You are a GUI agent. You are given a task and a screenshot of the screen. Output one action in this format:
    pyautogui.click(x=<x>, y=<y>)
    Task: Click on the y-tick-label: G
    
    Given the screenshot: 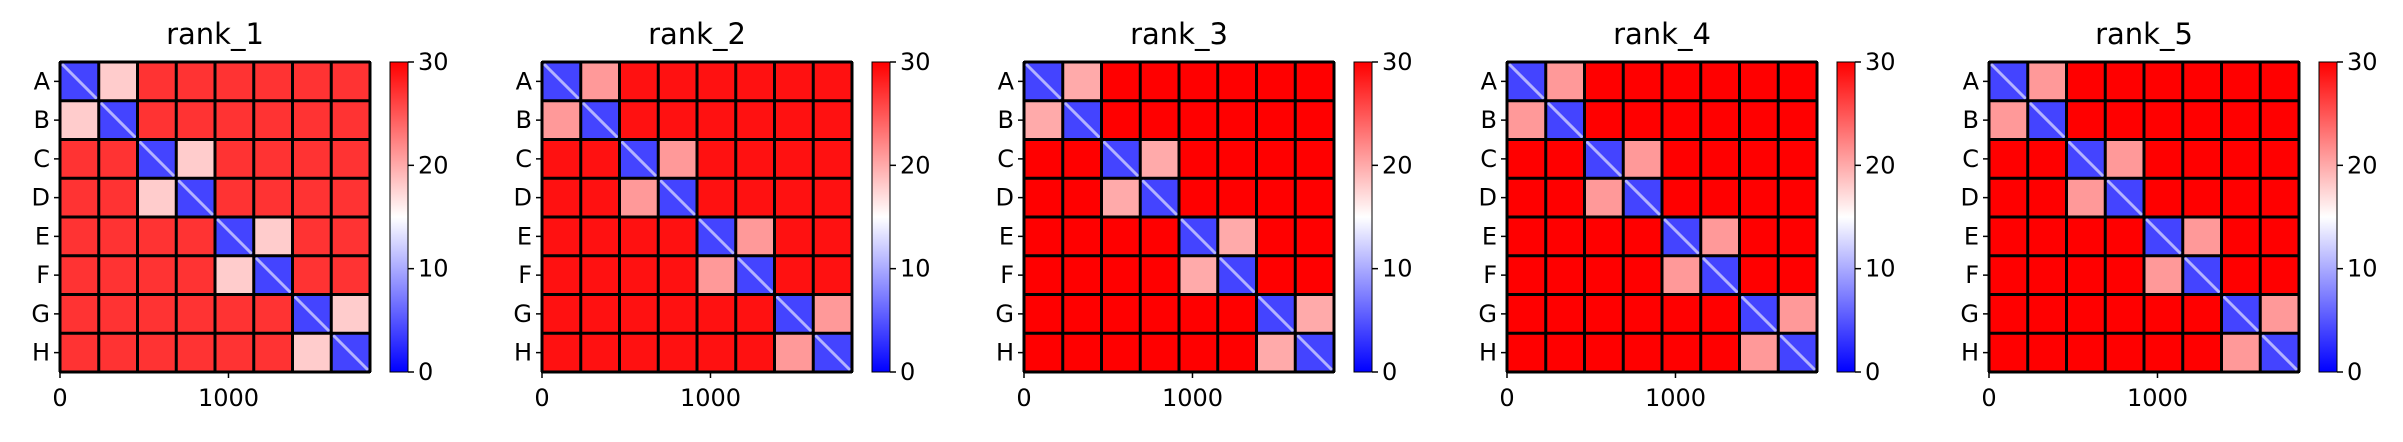 What is the action you would take?
    pyautogui.click(x=1969, y=314)
    